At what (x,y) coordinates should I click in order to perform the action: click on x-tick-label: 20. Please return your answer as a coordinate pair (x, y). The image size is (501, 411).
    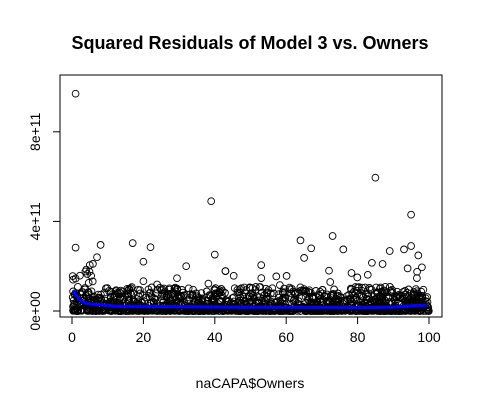
    Looking at the image, I should click on (144, 337).